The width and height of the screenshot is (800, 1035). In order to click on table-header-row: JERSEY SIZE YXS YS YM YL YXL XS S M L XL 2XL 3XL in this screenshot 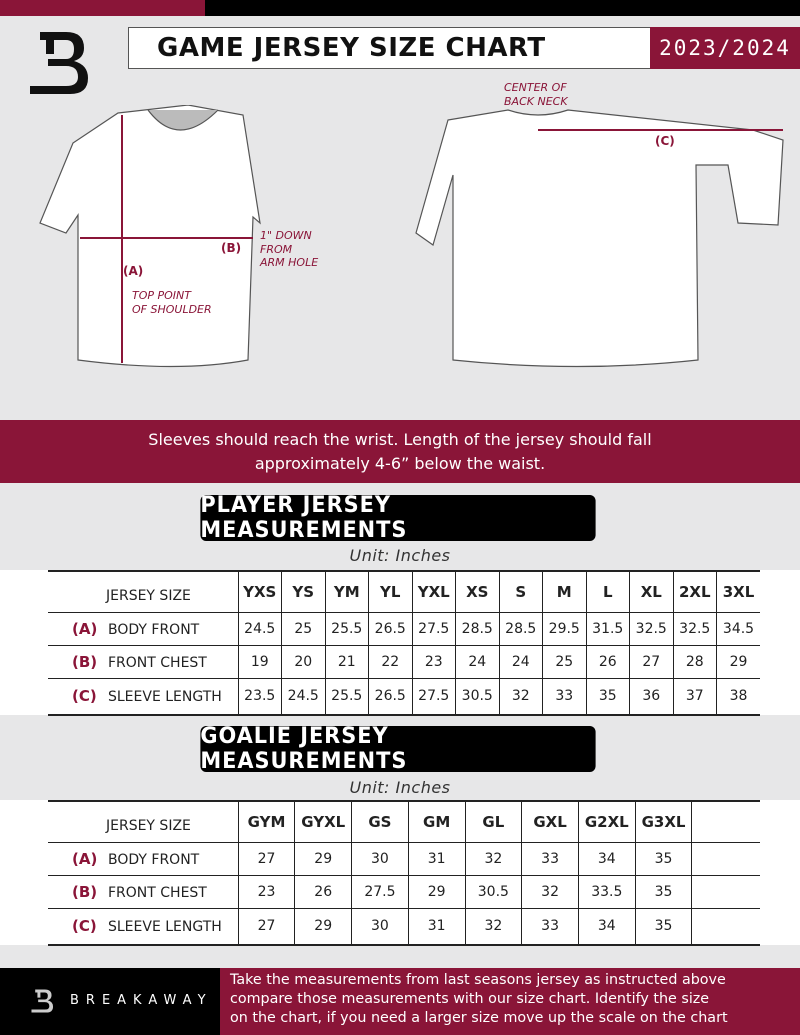, I will do `click(404, 591)`.